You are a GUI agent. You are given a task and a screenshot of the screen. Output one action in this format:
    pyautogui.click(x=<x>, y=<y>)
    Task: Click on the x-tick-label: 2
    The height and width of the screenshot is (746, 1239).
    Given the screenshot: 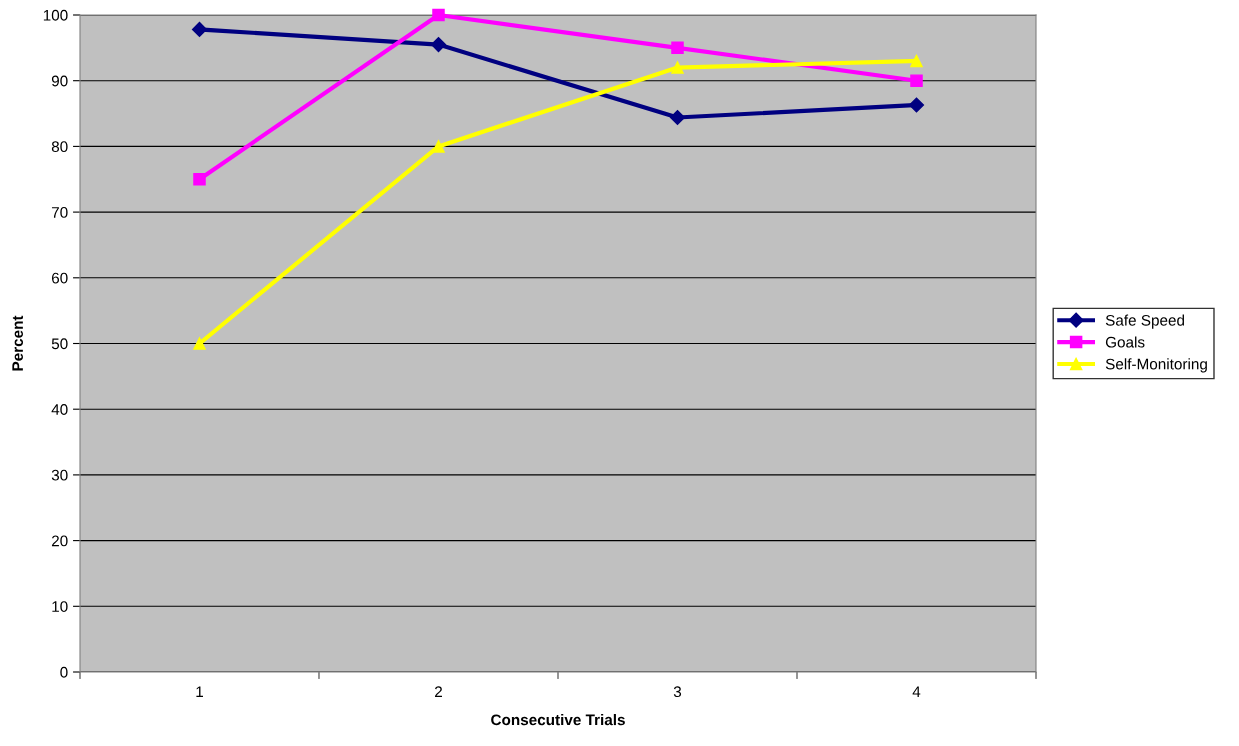 What is the action you would take?
    pyautogui.click(x=438, y=691)
    